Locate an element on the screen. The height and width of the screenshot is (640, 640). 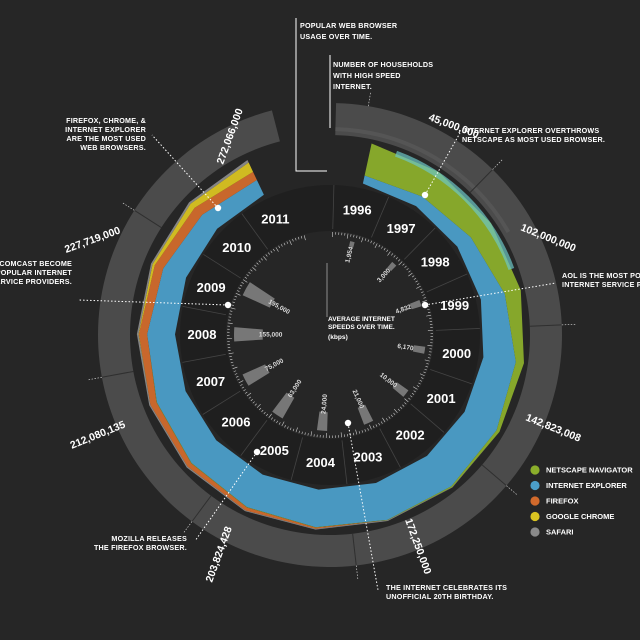
annotation-line: THE INTERNET CELEBRATES ITS is located at coordinates (446, 587).